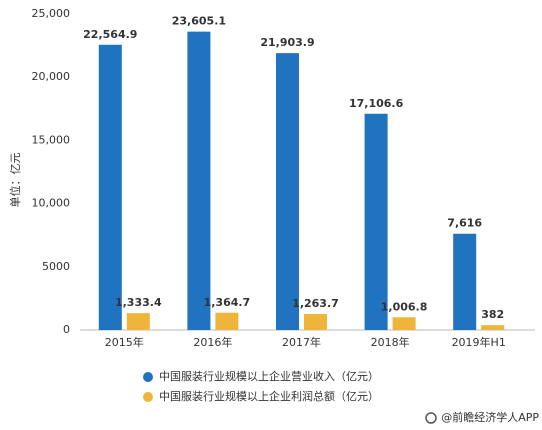 The width and height of the screenshot is (542, 430). What do you see at coordinates (287, 42) in the screenshot?
I see `data-label: 21,903.9` at bounding box center [287, 42].